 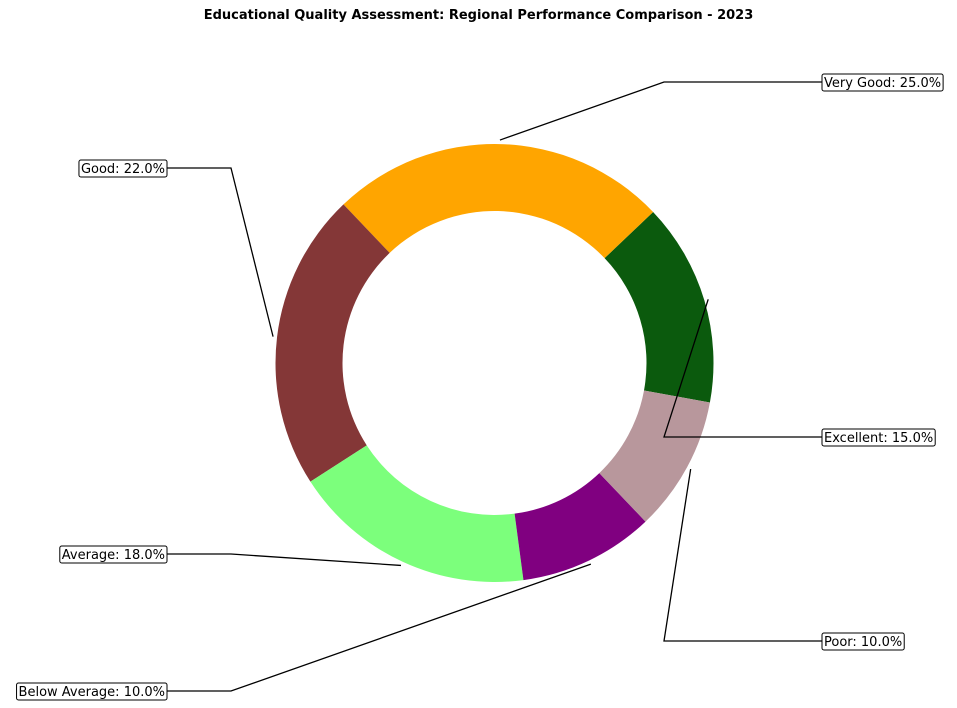 I want to click on slice-below-average, so click(x=580, y=527).